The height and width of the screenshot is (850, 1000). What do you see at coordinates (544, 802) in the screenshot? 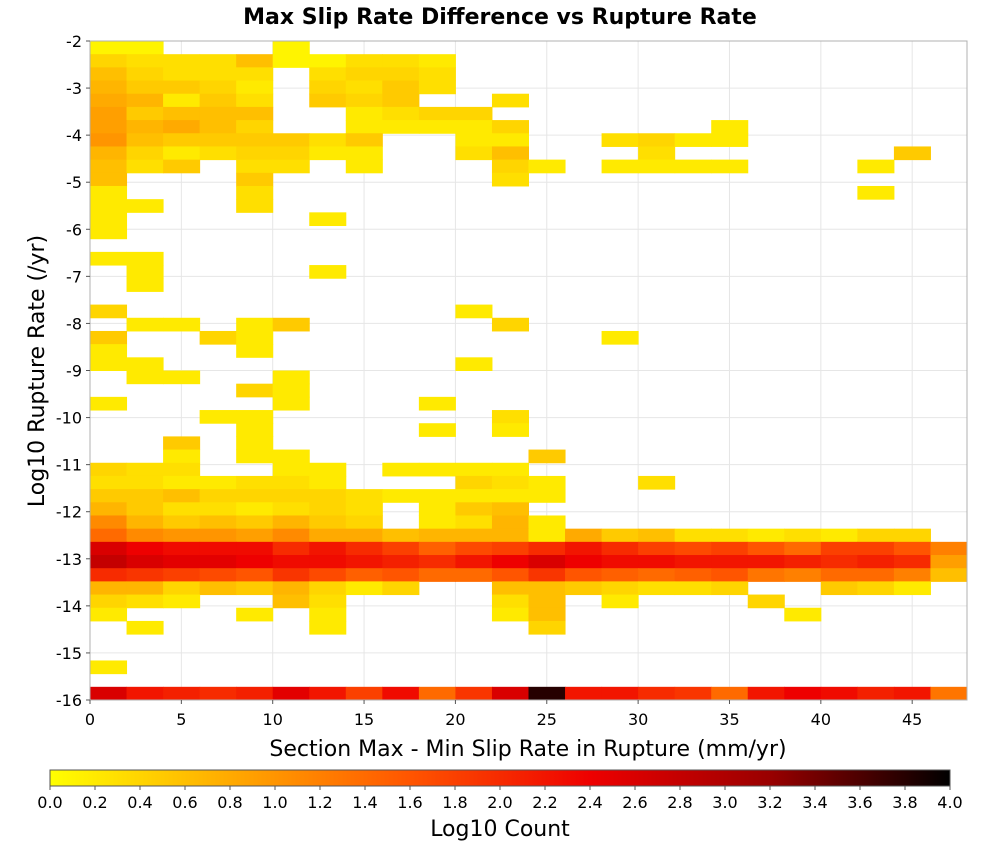
I see `colorbar-tick-label: 2.2` at bounding box center [544, 802].